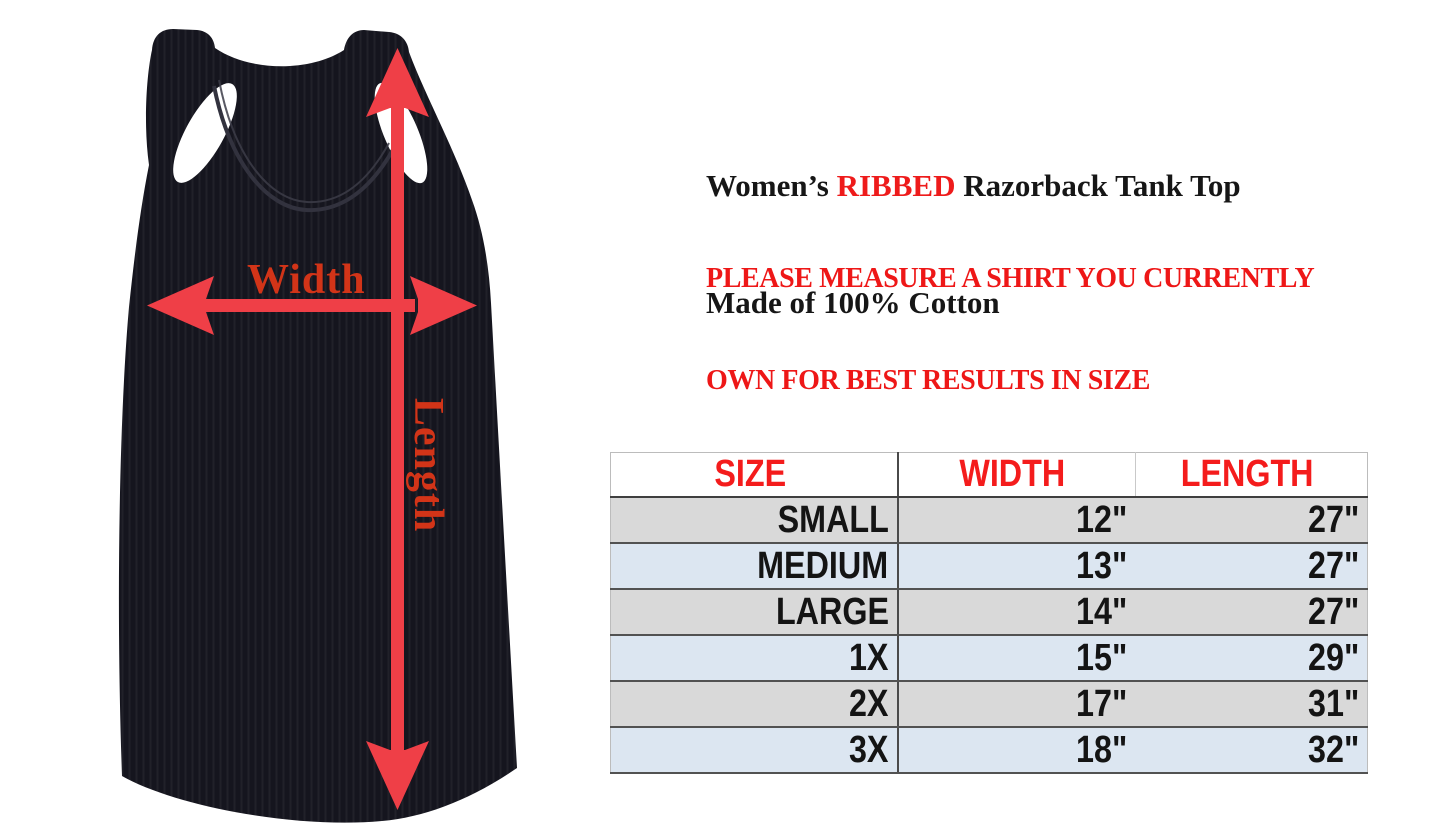 Image resolution: width=1445 pixels, height=838 pixels. What do you see at coordinates (853, 302) in the screenshot?
I see `product-title-line2: Made of 100% Cotton` at bounding box center [853, 302].